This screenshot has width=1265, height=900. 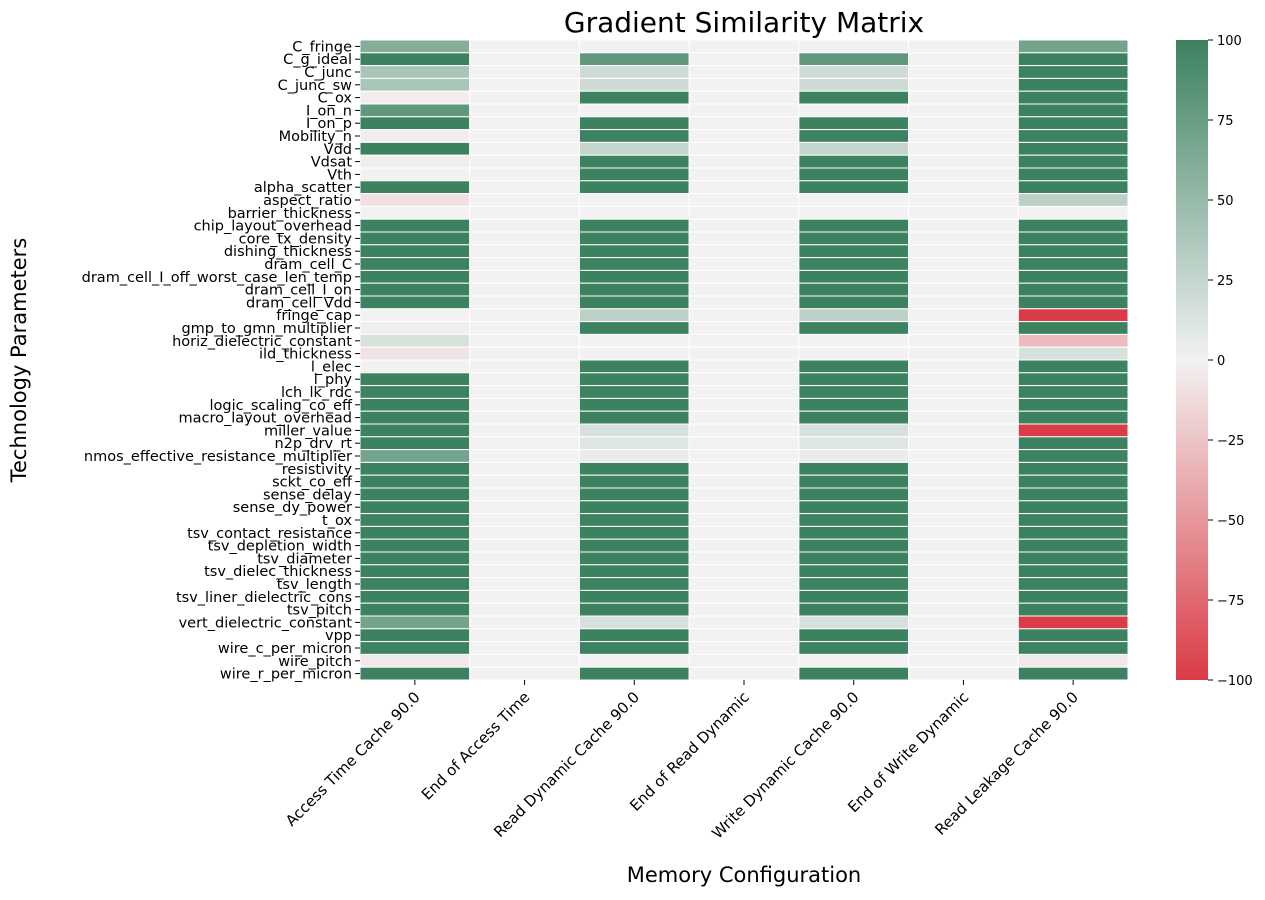 What do you see at coordinates (1225, 281) in the screenshot?
I see `colorbar-tick-label: 25` at bounding box center [1225, 281].